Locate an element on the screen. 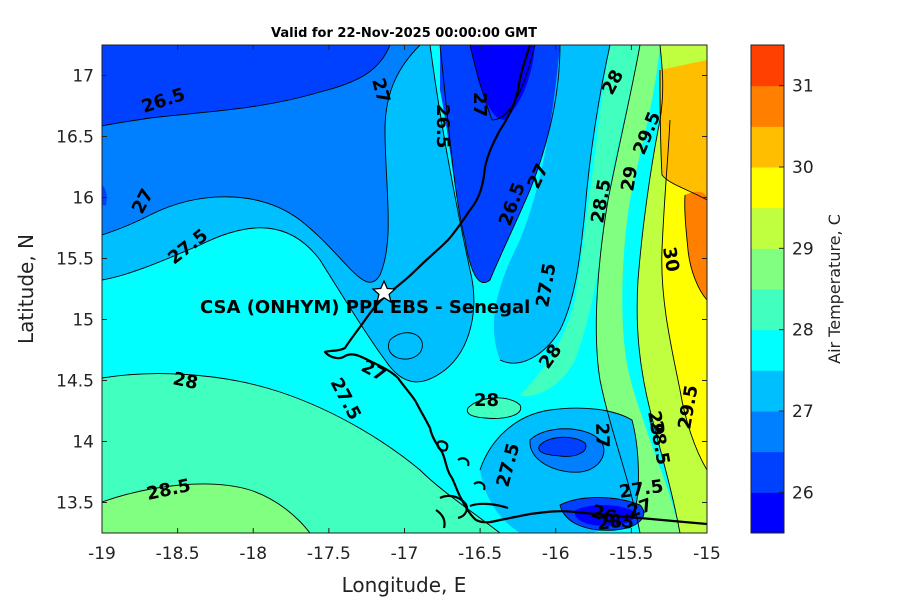 Image resolution: width=900 pixels, height=600 pixels. x-tick-label: -19 is located at coordinates (102, 554).